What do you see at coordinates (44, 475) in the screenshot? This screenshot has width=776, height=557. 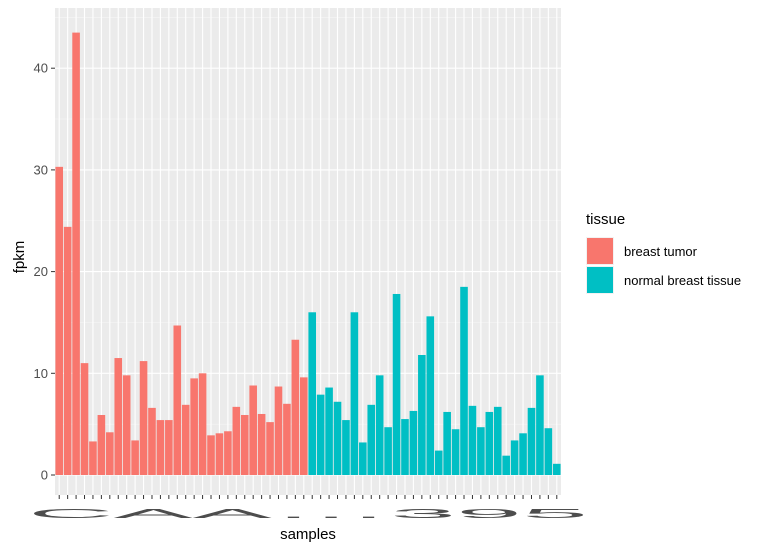 I see `y-tick-label: 0` at bounding box center [44, 475].